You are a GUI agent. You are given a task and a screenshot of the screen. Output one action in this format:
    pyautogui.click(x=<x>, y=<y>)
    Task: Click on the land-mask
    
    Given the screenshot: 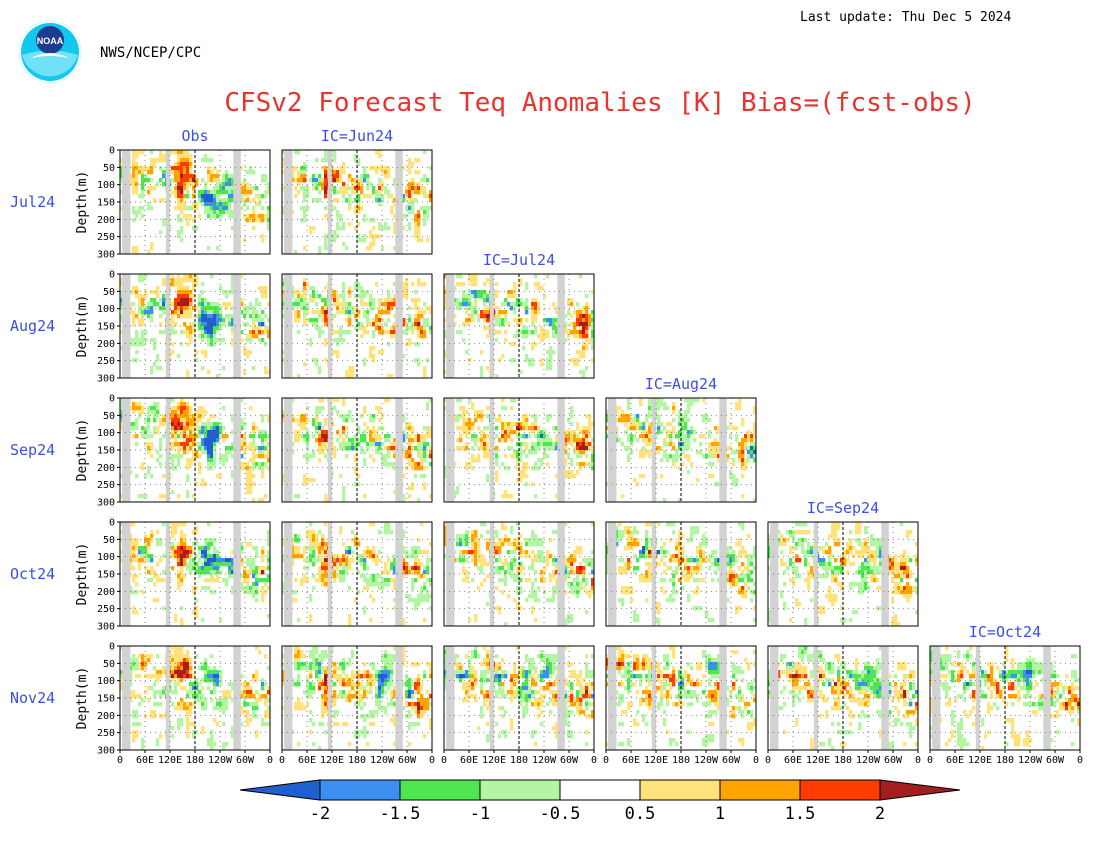 What is the action you would take?
    pyautogui.click(x=723, y=450)
    